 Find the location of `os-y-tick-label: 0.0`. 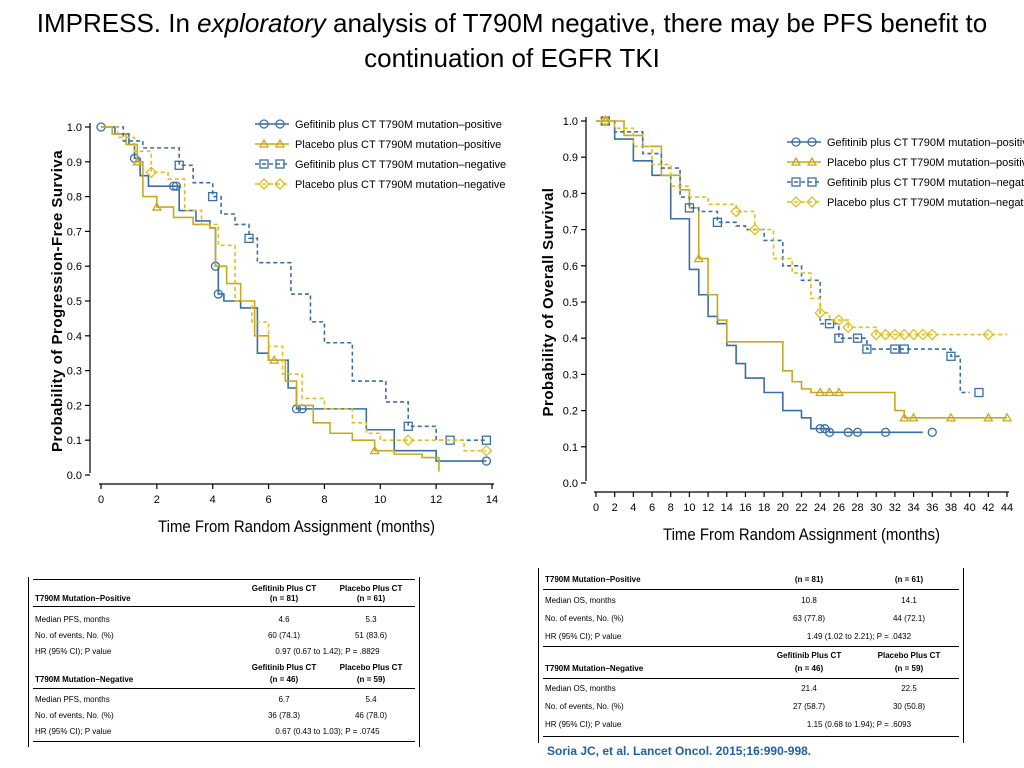

os-y-tick-label: 0.0 is located at coordinates (570, 484).